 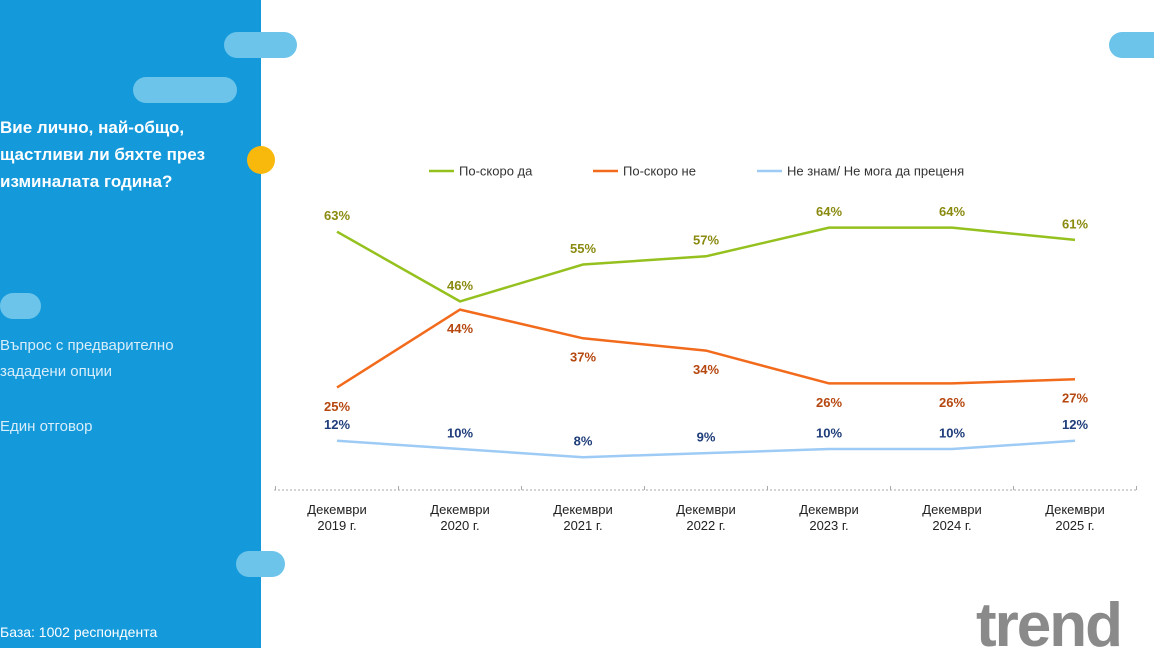 I want to click on x-tick-label: Декември 2024 г., so click(x=952, y=517).